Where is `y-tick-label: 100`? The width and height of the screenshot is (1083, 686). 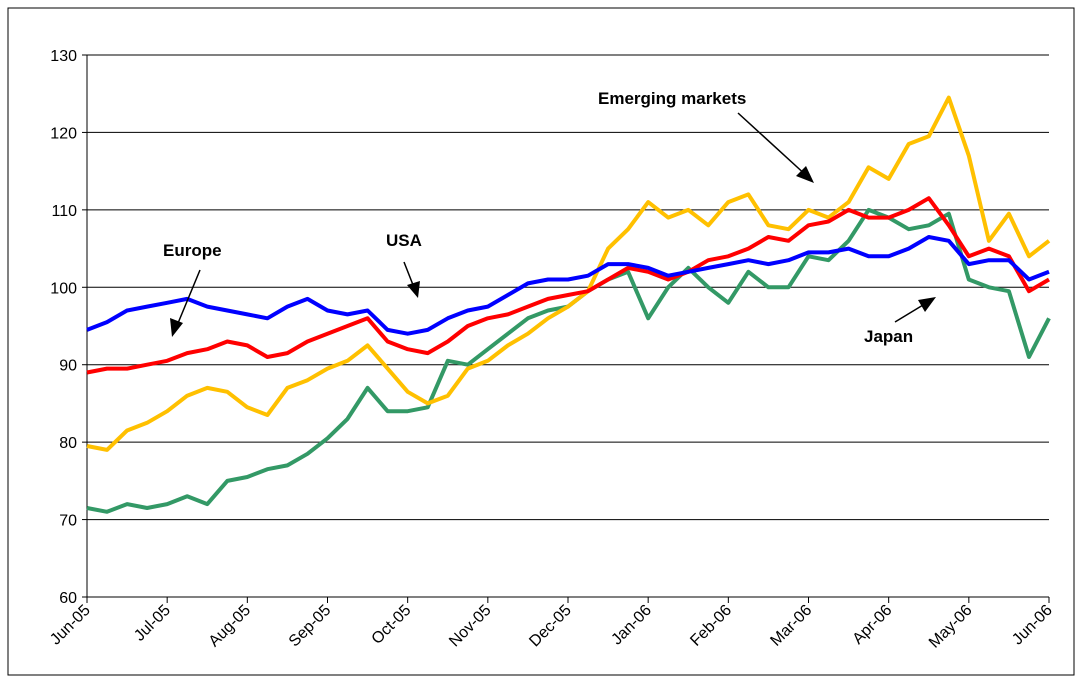 y-tick-label: 100 is located at coordinates (63, 288).